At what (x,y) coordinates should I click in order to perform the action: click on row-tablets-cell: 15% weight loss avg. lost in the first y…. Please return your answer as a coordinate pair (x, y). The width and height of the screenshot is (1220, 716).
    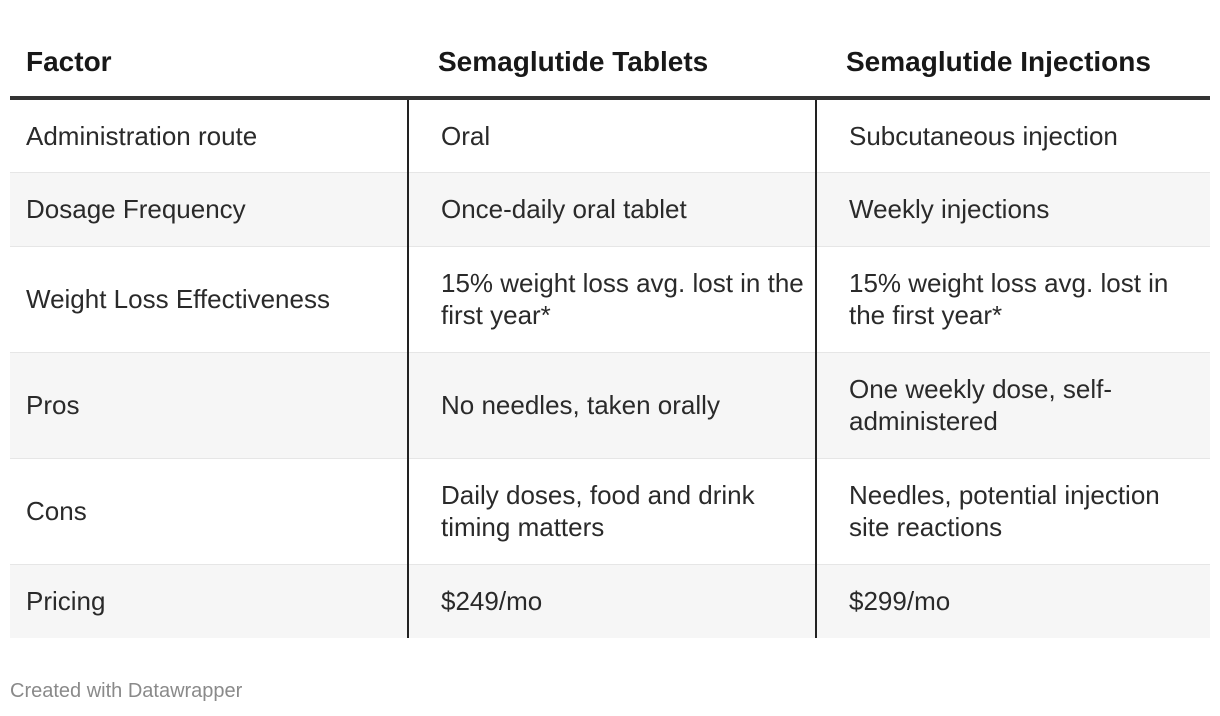
    Looking at the image, I should click on (611, 299).